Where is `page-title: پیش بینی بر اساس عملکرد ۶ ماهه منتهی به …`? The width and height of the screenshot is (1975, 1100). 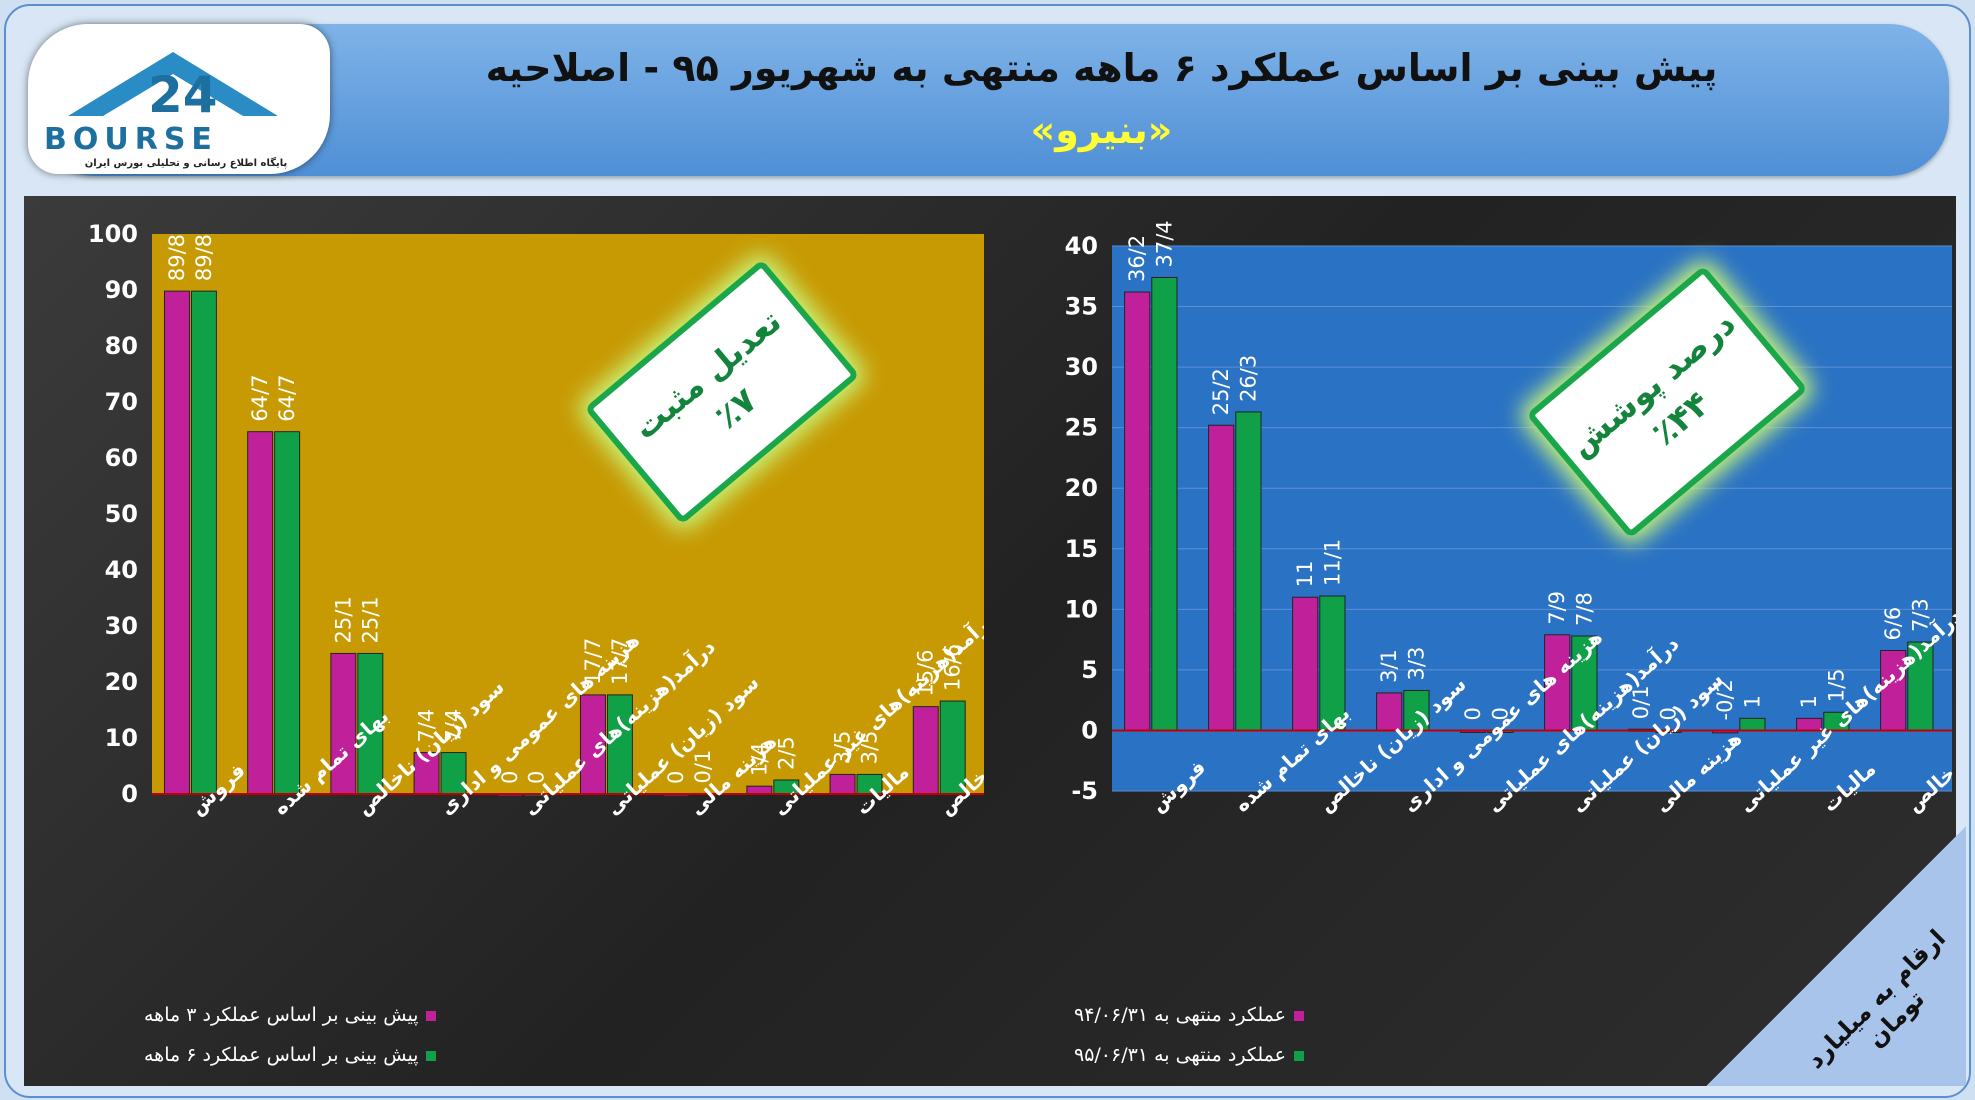 page-title: پیش بینی بر اساس عملکرد ۶ ماهه منتهی به … is located at coordinates (1101, 68).